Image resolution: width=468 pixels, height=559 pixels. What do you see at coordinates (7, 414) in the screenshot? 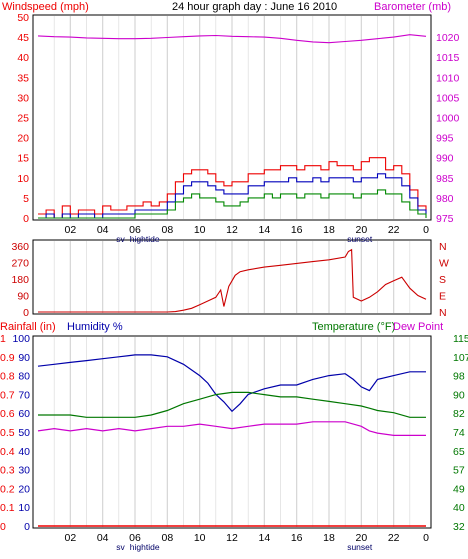
I see `rainfall-tick: 0.6` at bounding box center [7, 414].